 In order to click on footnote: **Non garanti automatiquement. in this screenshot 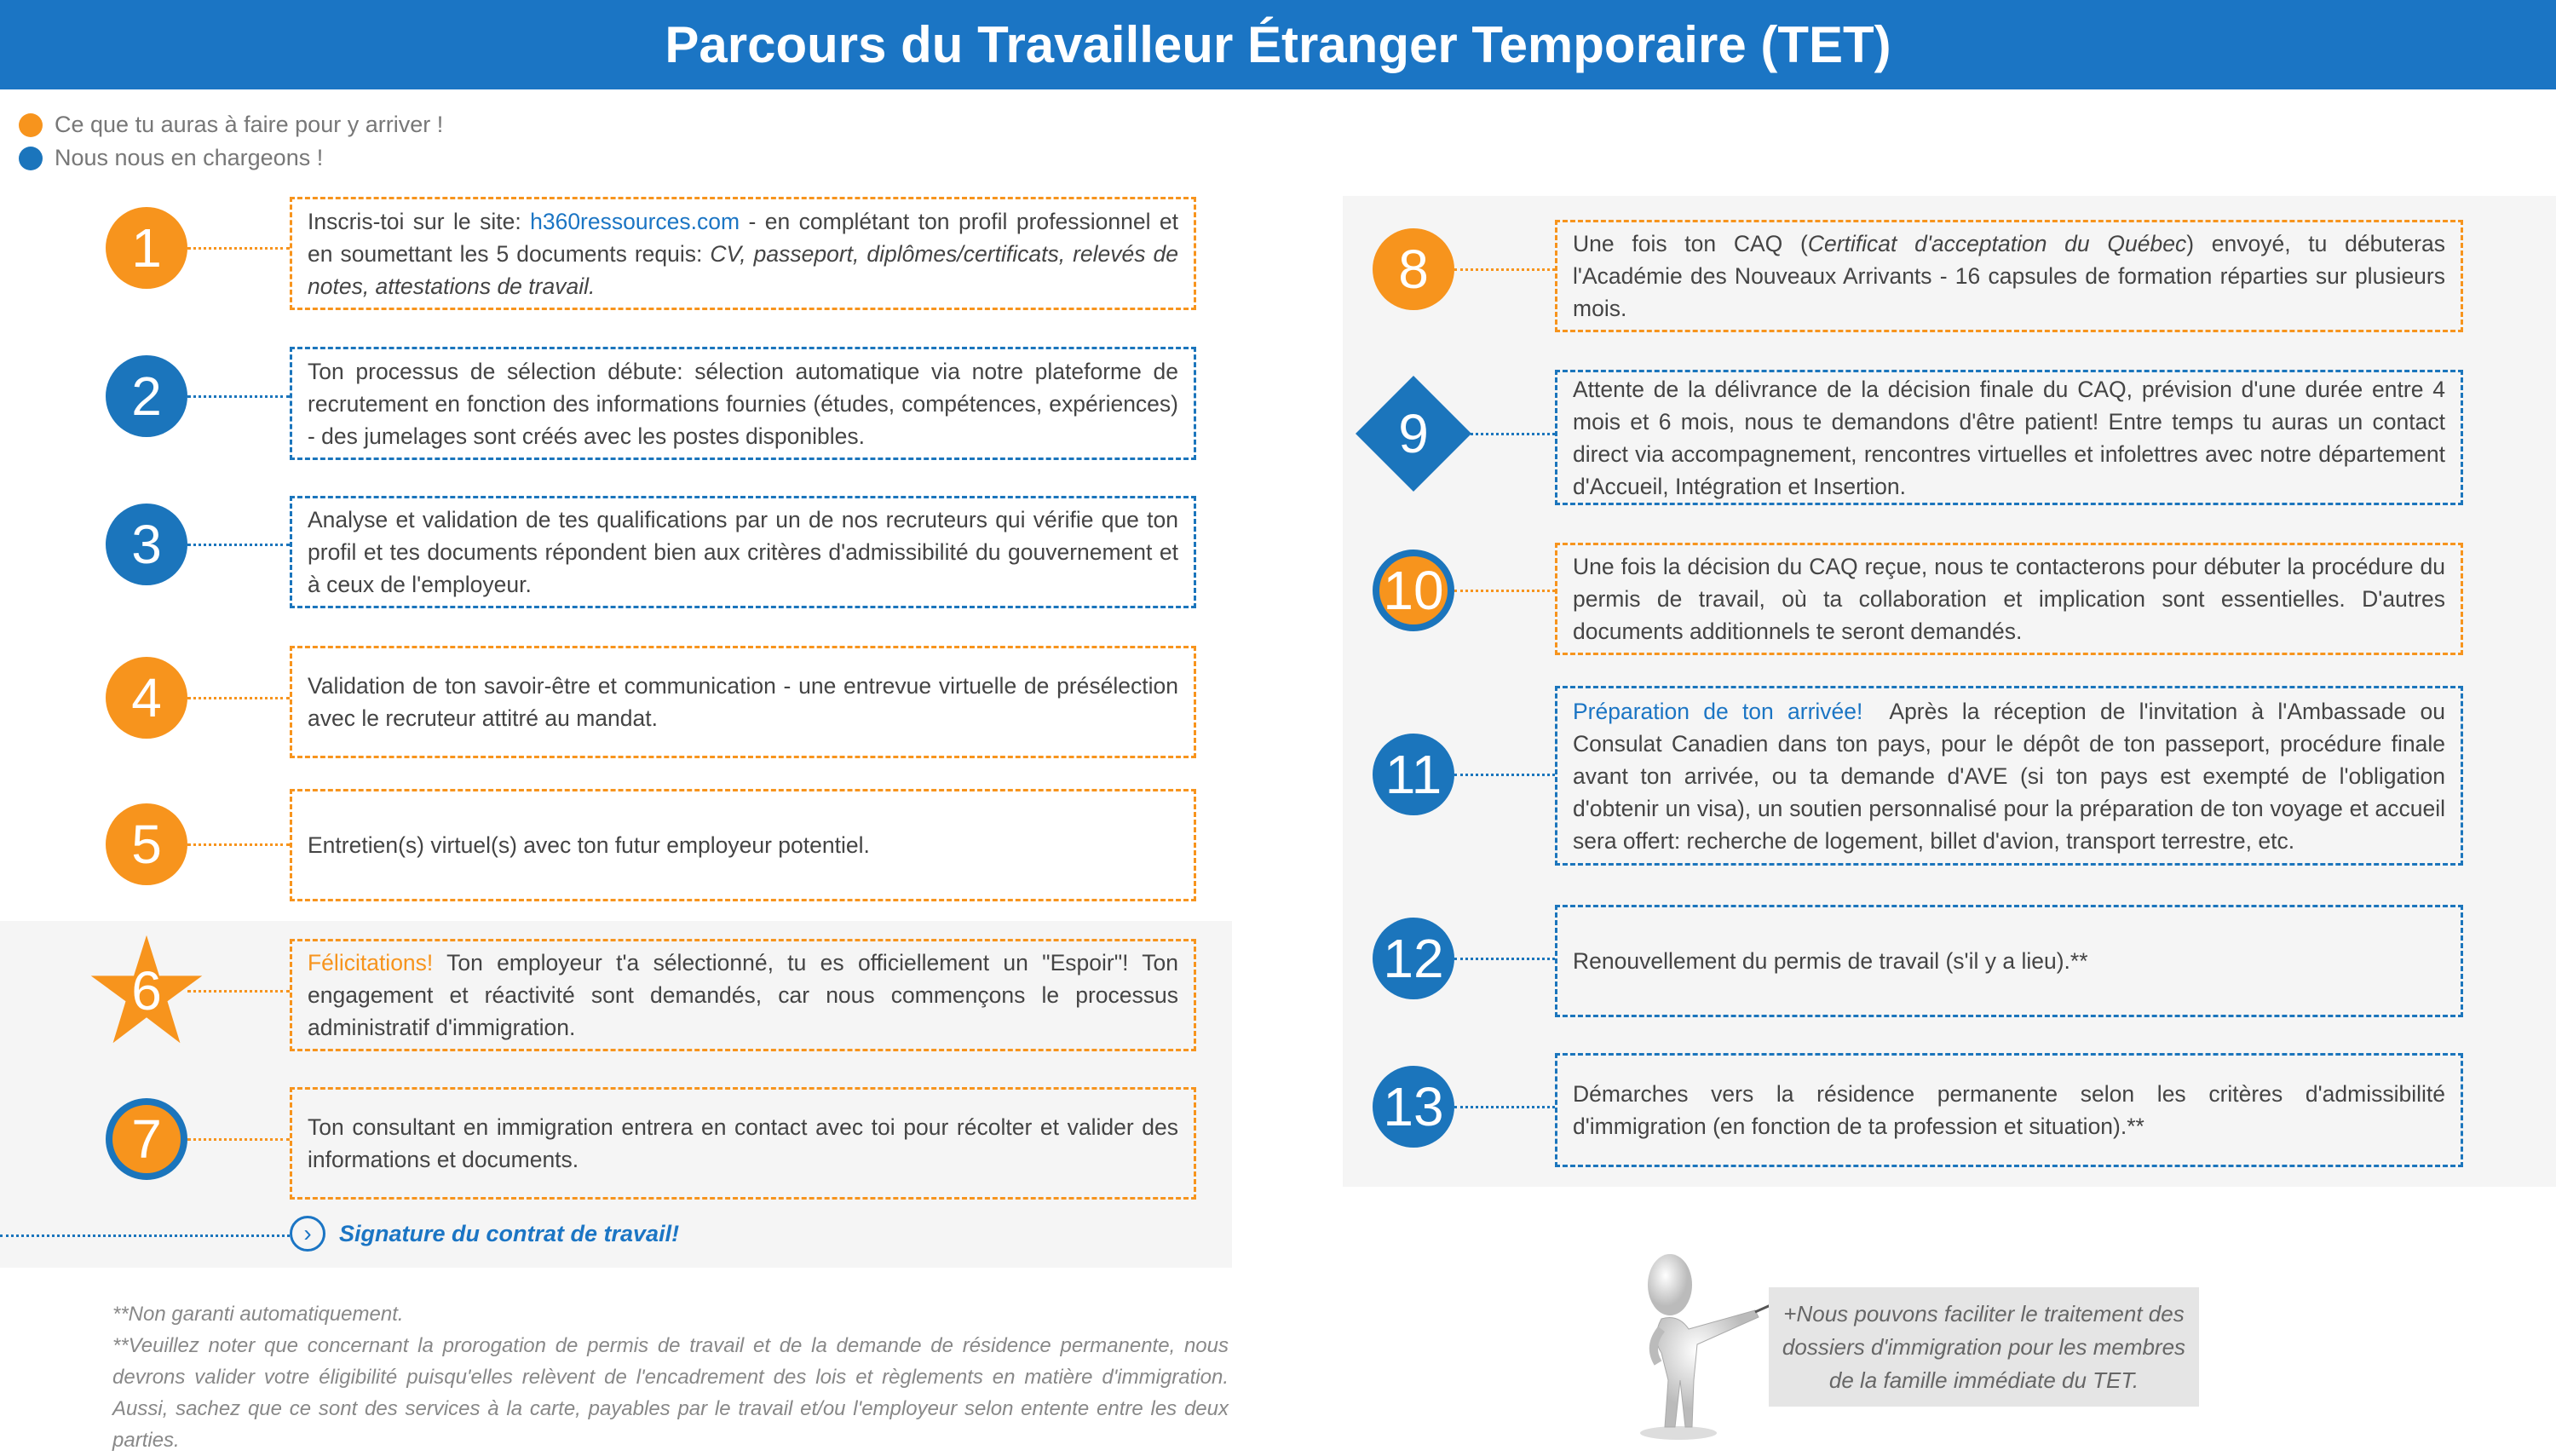, I will do `click(258, 1315)`.